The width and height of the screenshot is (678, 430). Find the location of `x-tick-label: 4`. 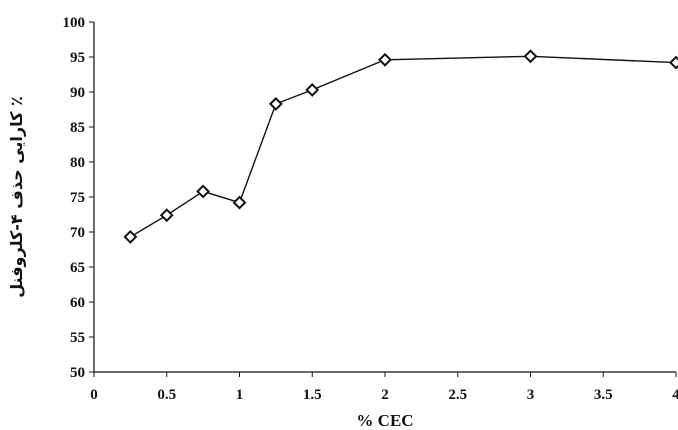

x-tick-label: 4 is located at coordinates (675, 395).